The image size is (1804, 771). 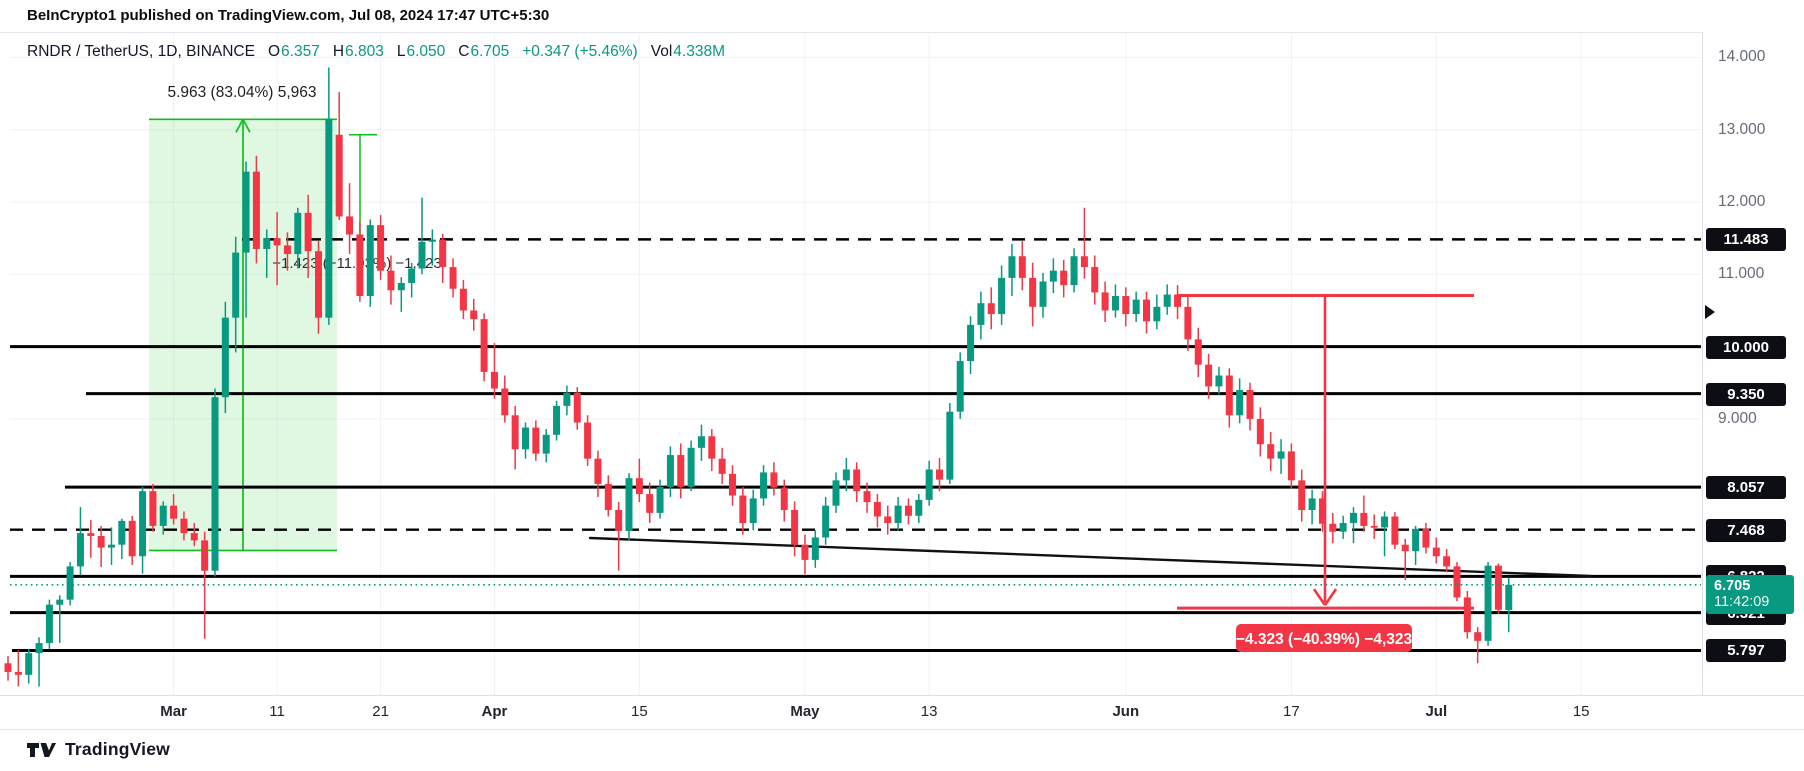 What do you see at coordinates (494, 711) in the screenshot?
I see `time-axis-label: Apr` at bounding box center [494, 711].